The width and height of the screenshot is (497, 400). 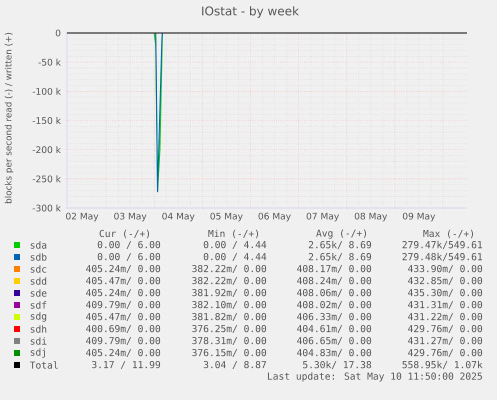 I want to click on x-tick-label: 03 May, so click(x=130, y=217).